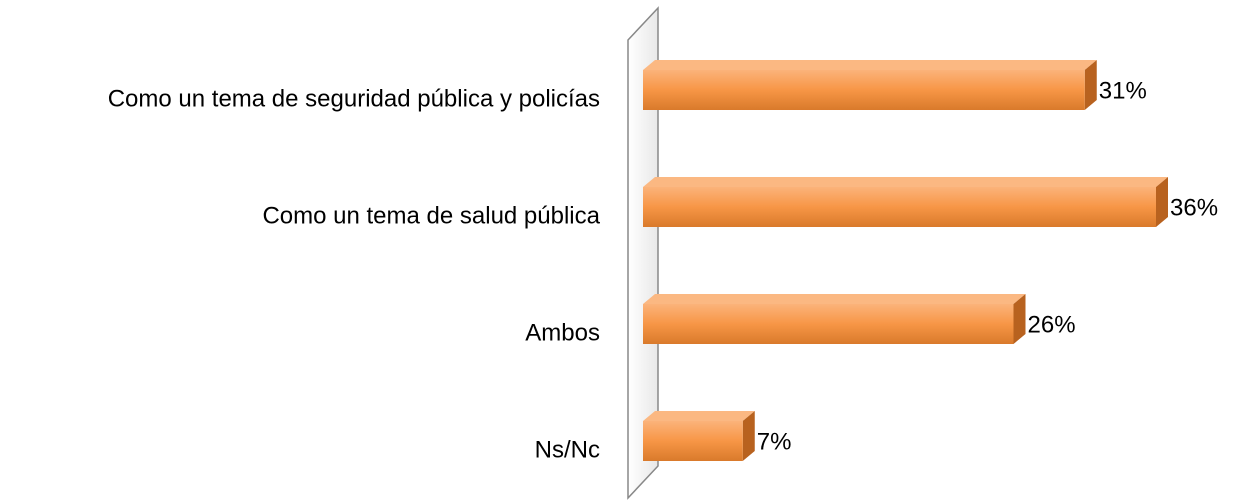 The height and width of the screenshot is (504, 1236). What do you see at coordinates (1052, 324) in the screenshot?
I see `value-label: 26%` at bounding box center [1052, 324].